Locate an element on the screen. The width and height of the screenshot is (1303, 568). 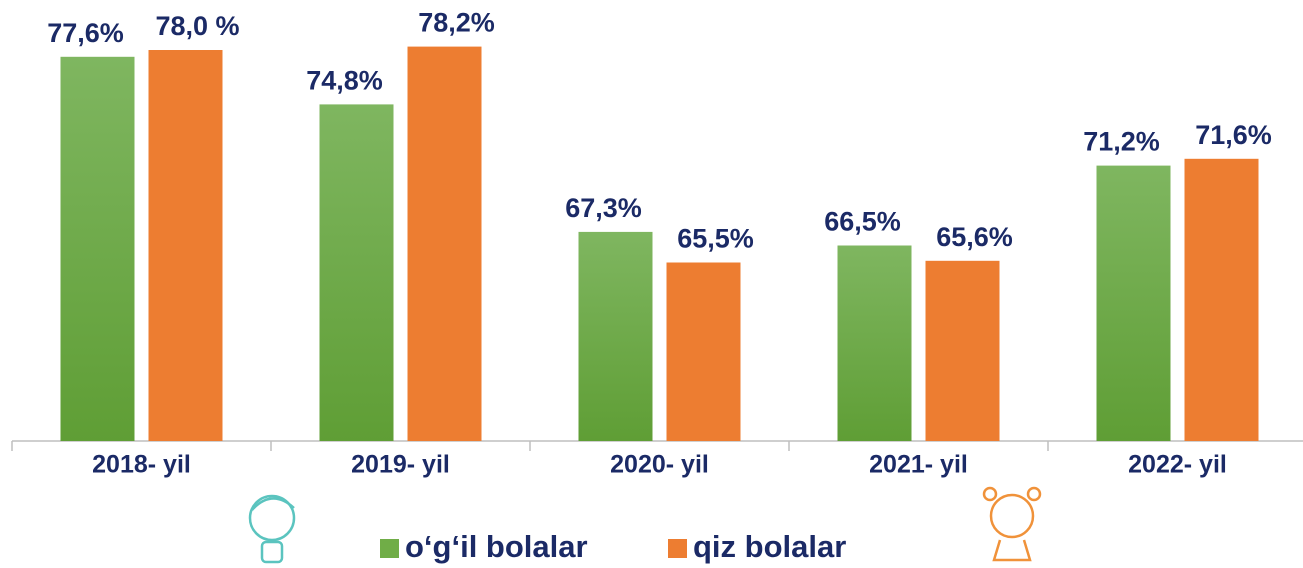
x-tick-label: 2020- yil is located at coordinates (659, 465).